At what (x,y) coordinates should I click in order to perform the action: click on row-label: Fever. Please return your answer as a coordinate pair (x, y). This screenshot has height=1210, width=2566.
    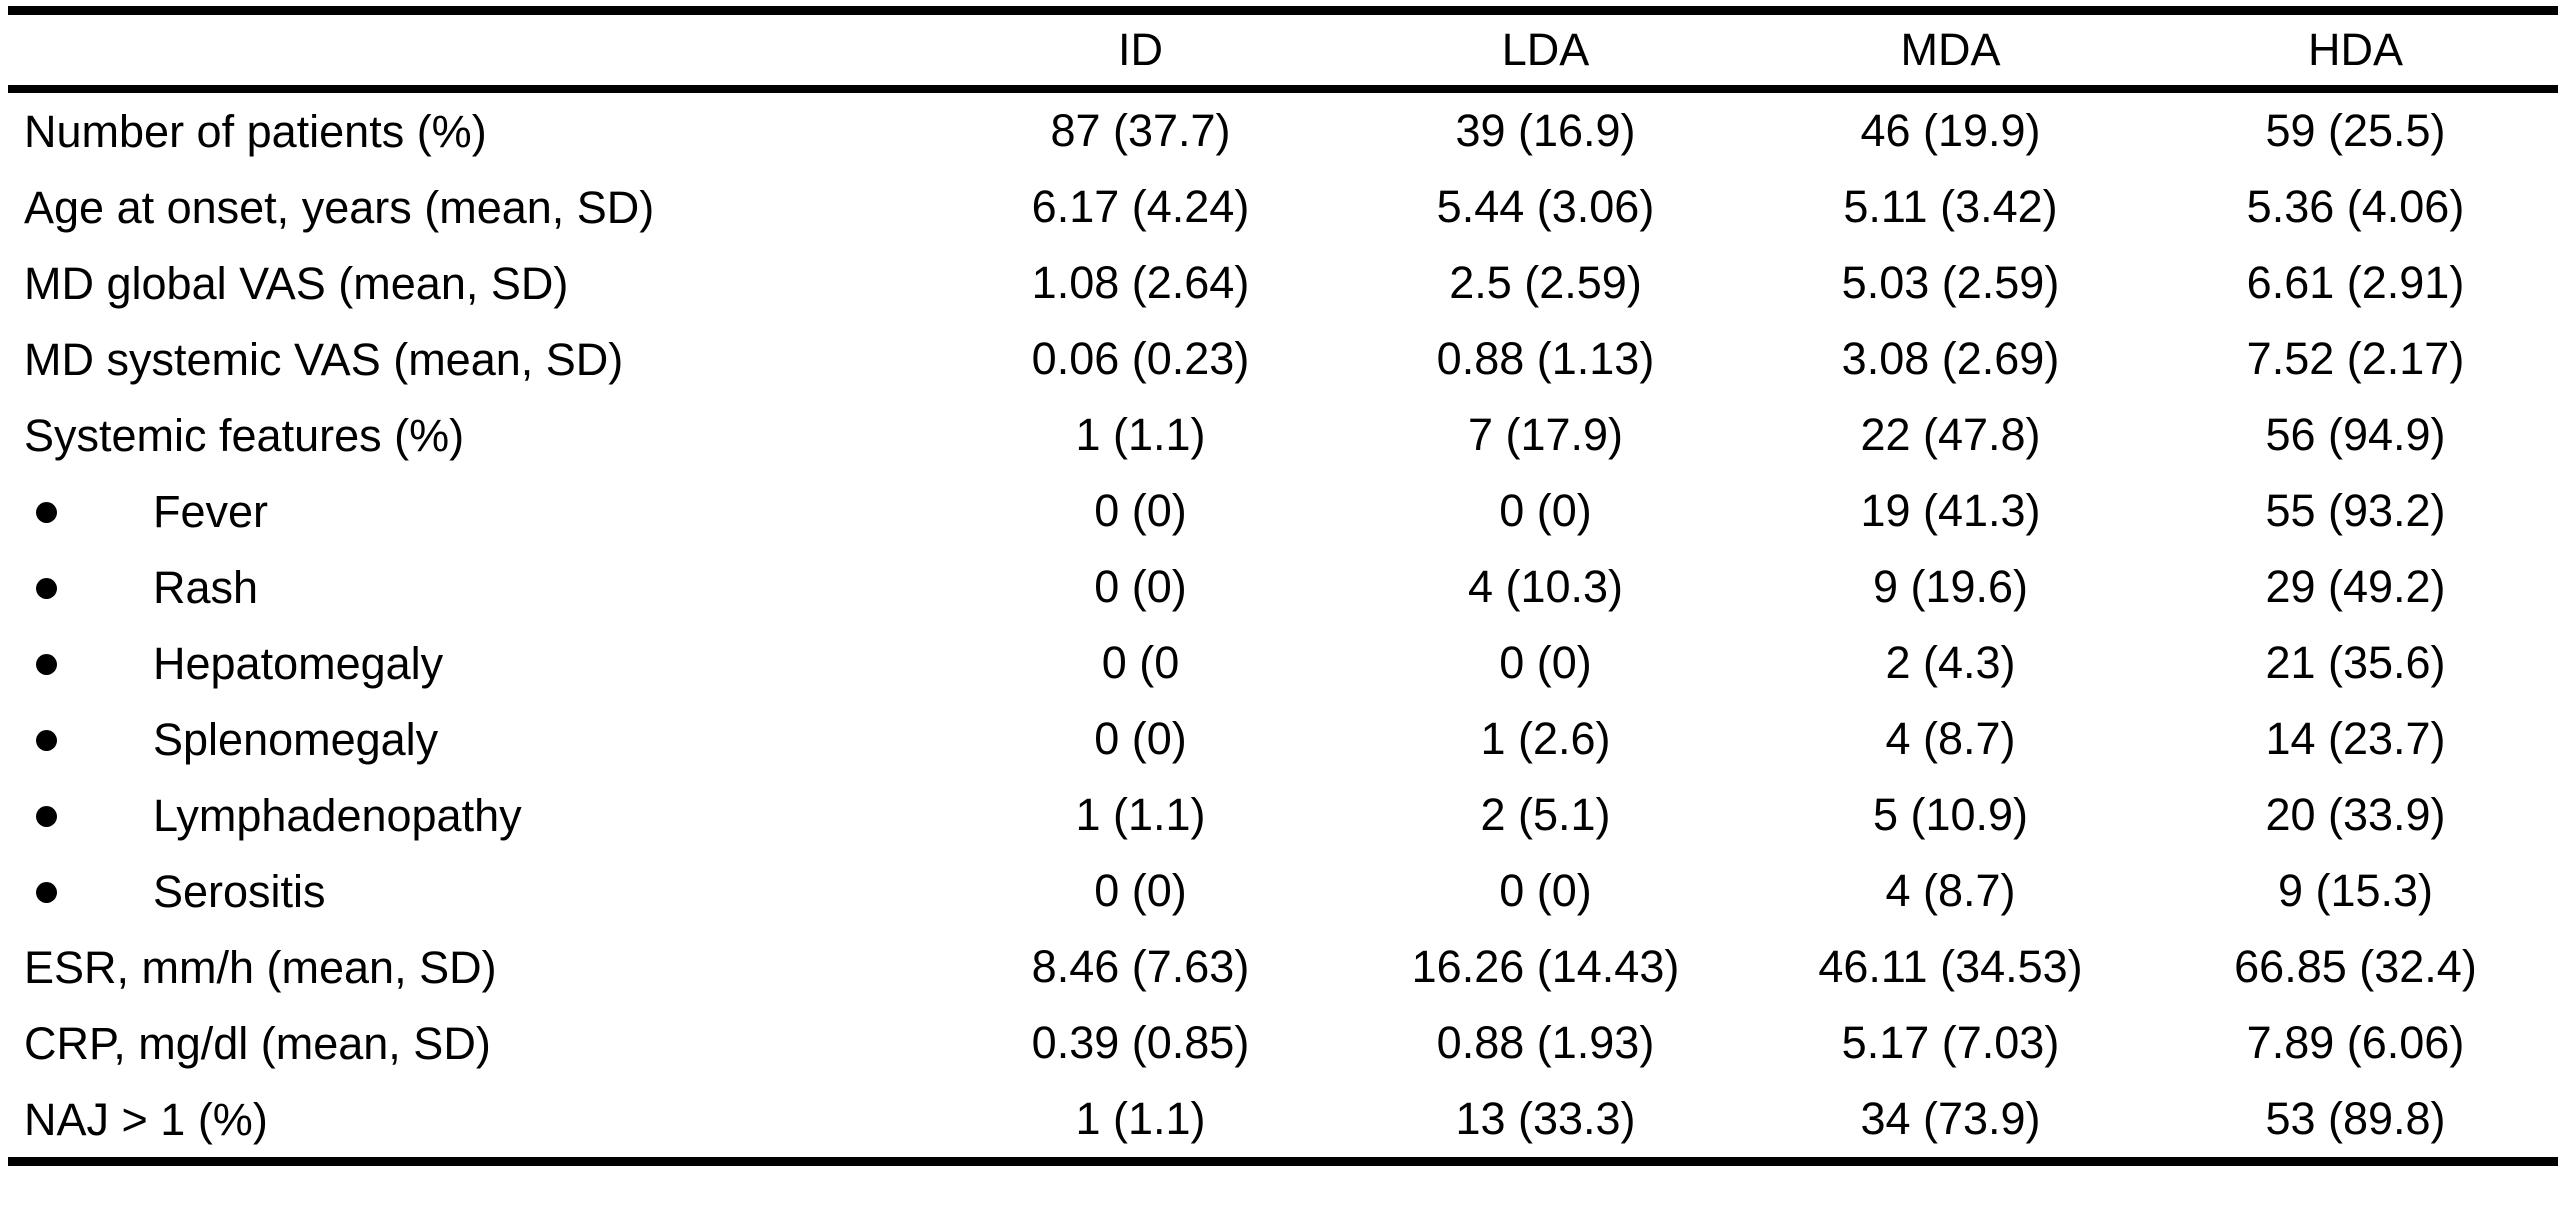
    Looking at the image, I should click on (211, 512).